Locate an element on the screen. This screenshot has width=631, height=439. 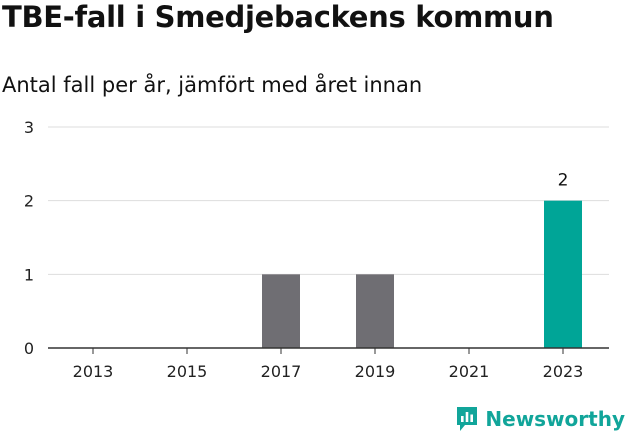
data-label-2023: 2 is located at coordinates (563, 181).